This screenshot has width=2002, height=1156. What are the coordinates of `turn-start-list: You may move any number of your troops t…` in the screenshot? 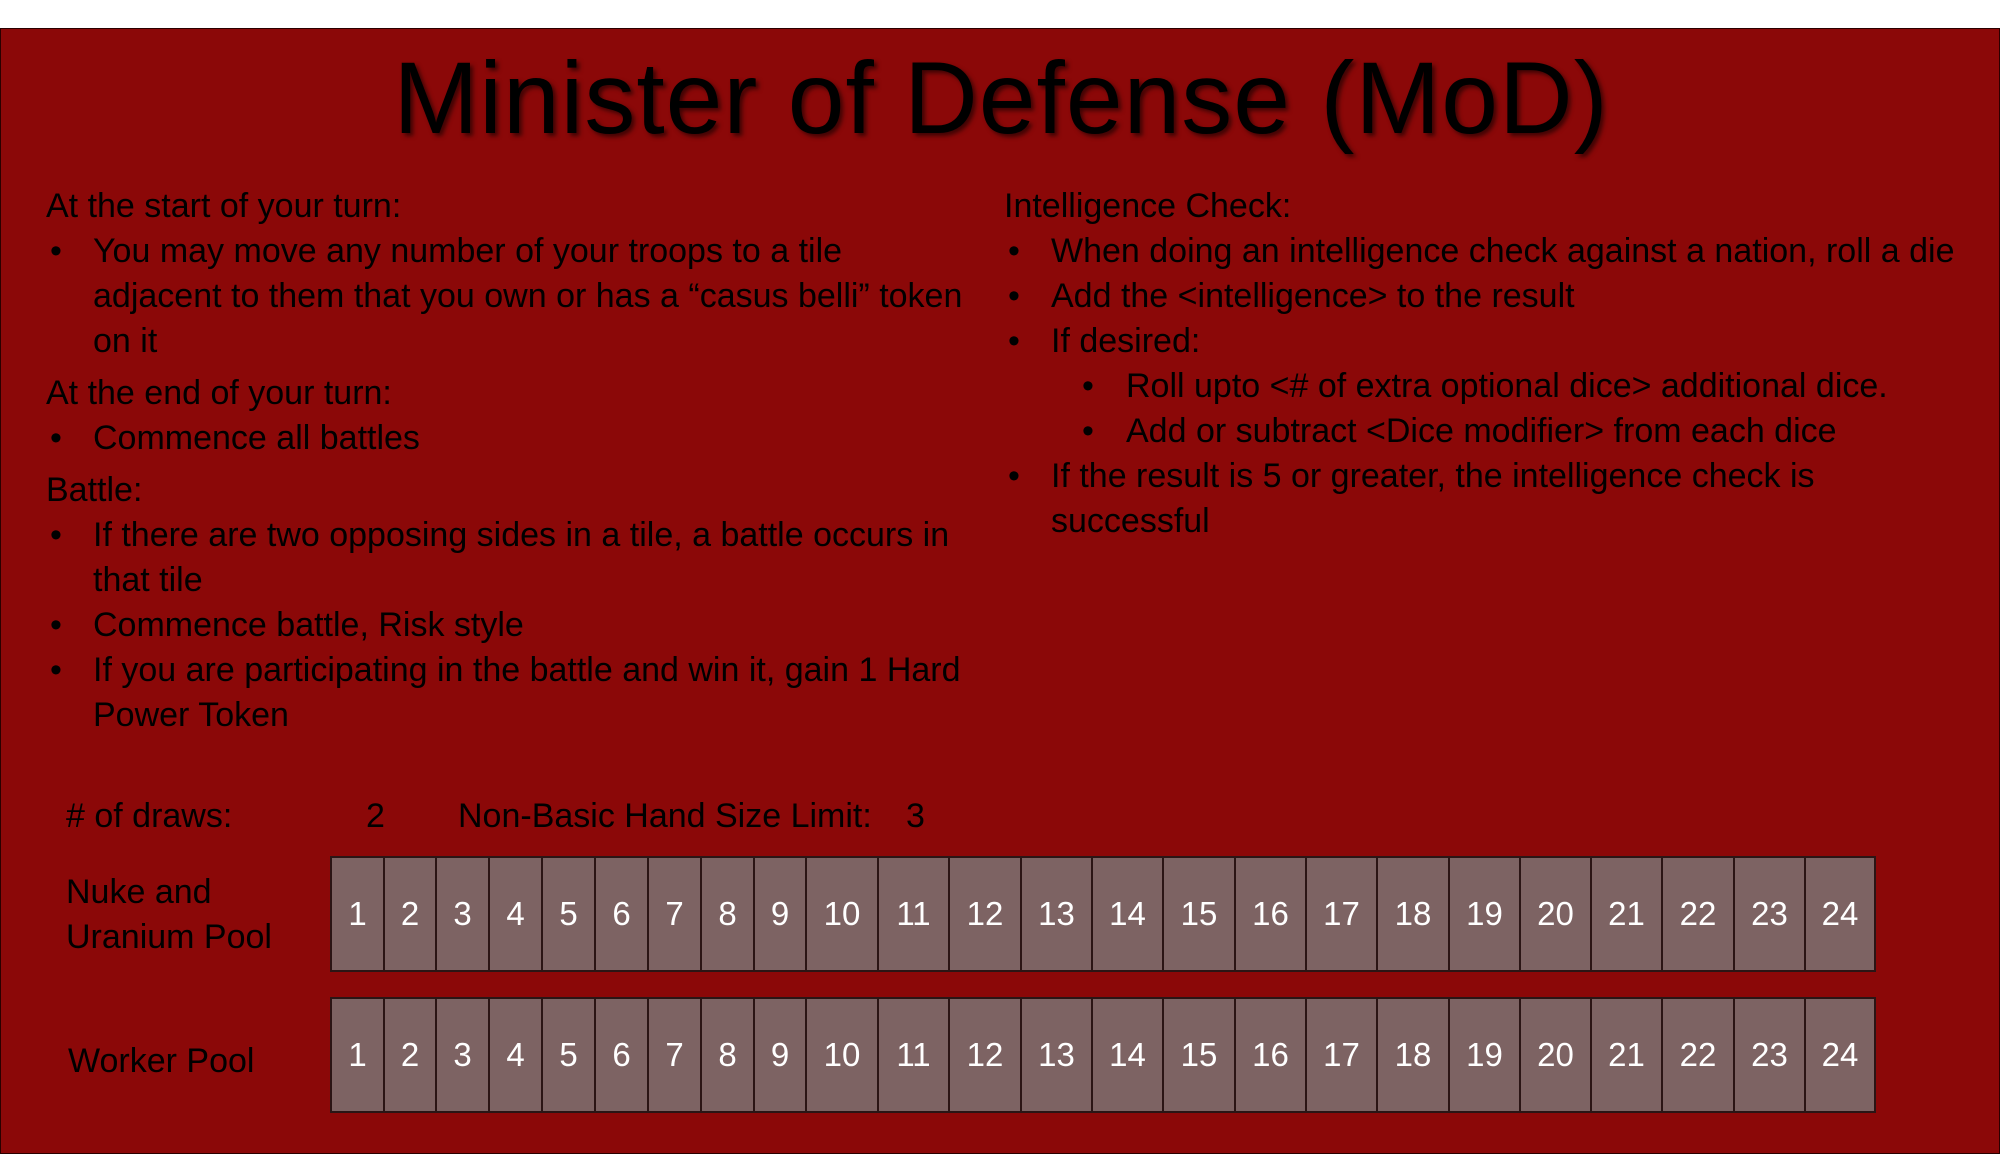 It's located at (511, 296).